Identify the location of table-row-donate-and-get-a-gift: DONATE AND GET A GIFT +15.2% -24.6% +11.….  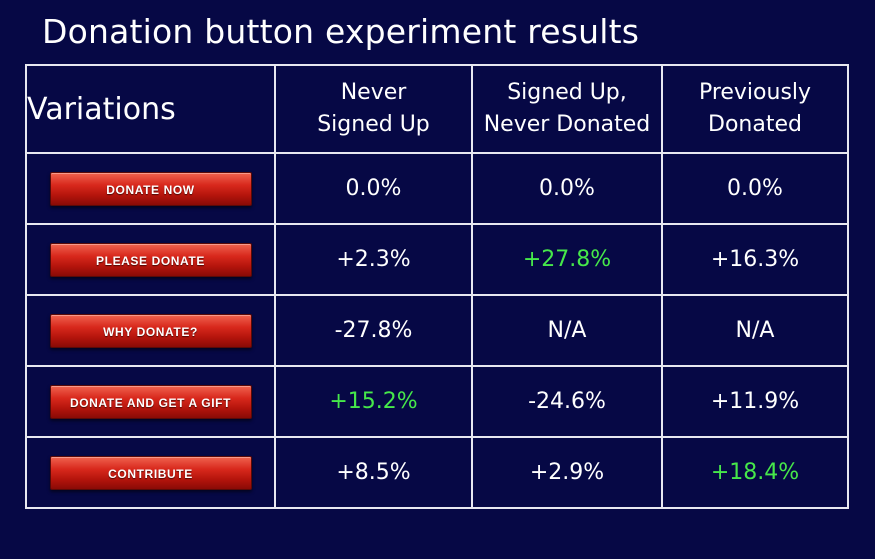
(437, 401).